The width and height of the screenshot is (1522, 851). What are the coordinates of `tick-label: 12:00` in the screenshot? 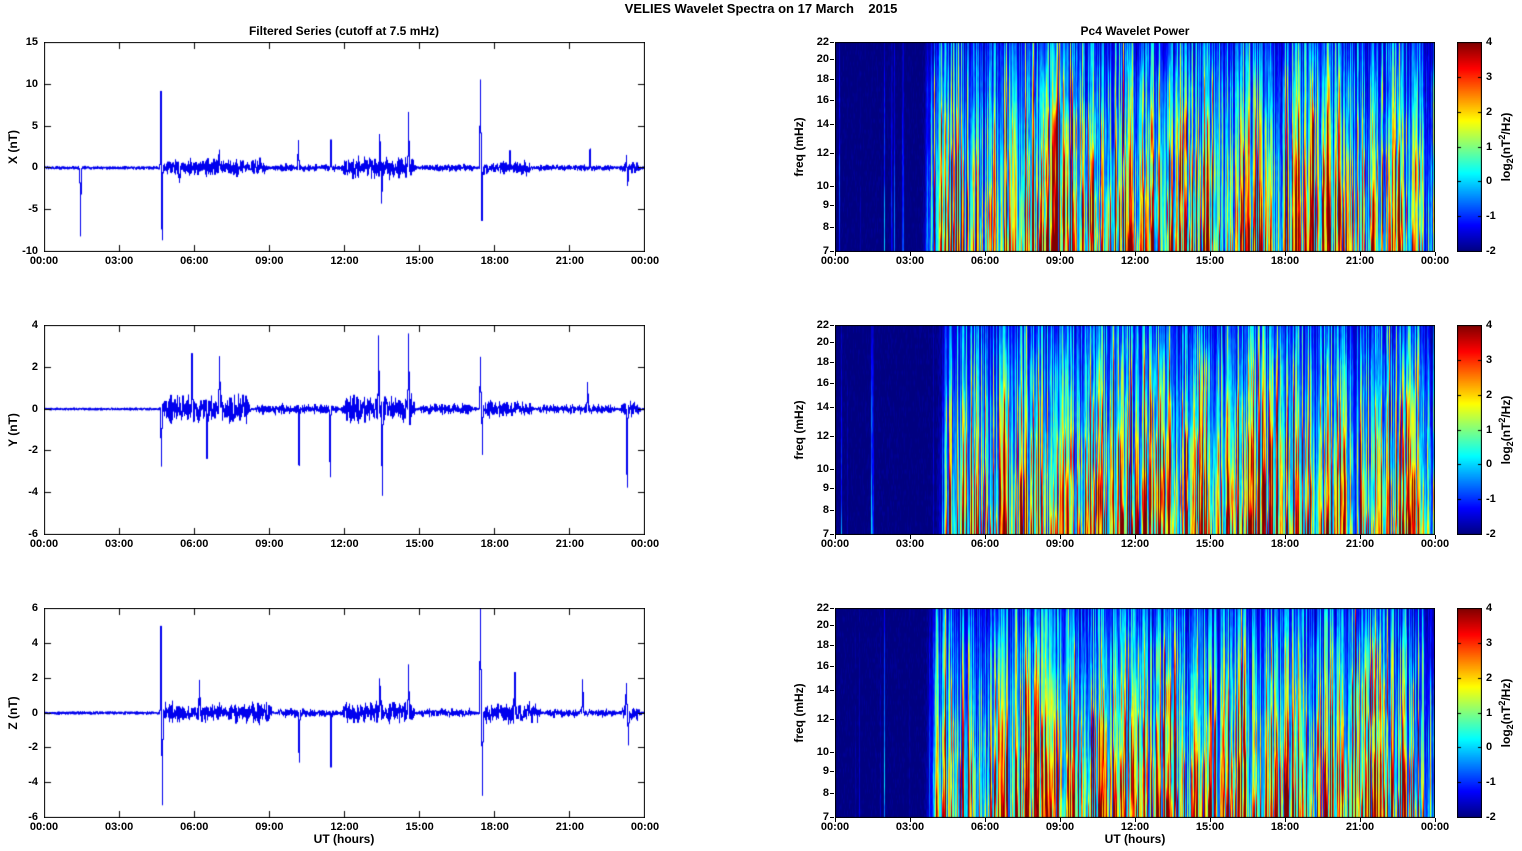 It's located at (1135, 261).